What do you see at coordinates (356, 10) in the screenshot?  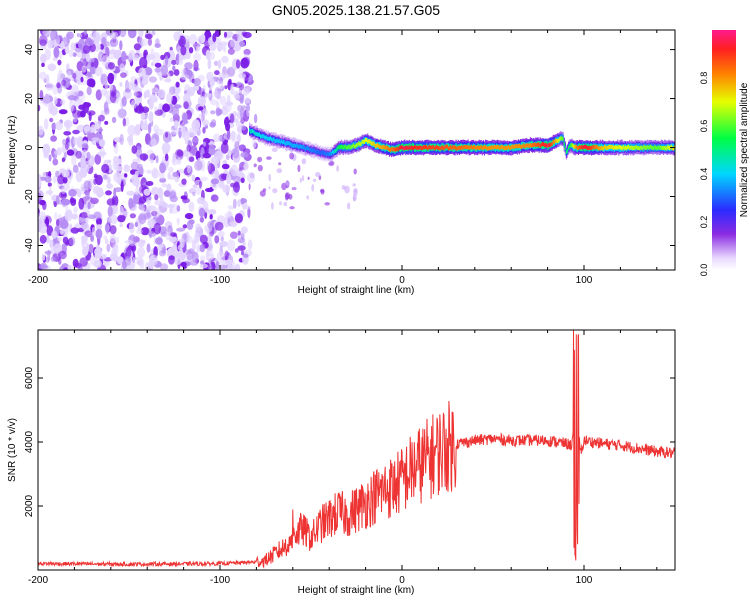 I see `figure-title: GN05.2025.138.21.57.G05` at bounding box center [356, 10].